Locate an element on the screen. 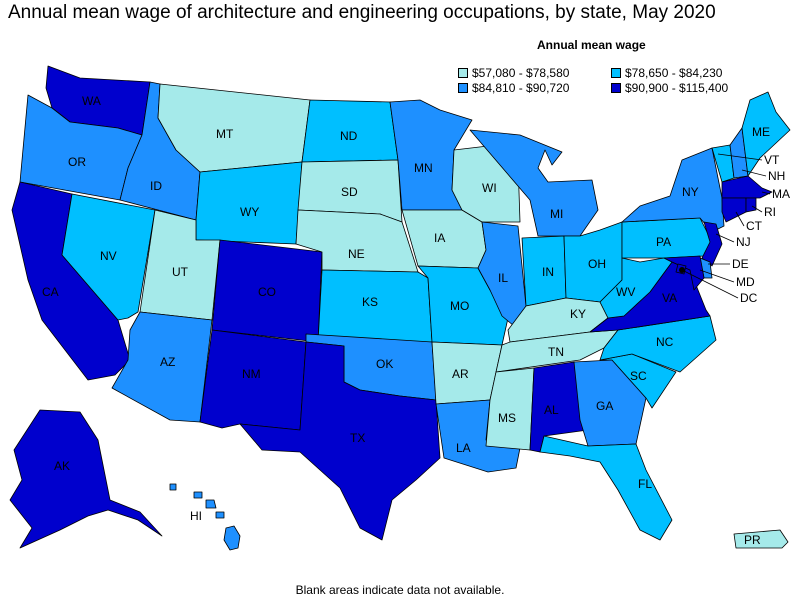 Image resolution: width=800 pixels, height=600 pixels. legend-title: Annual mean wage is located at coordinates (591, 45).